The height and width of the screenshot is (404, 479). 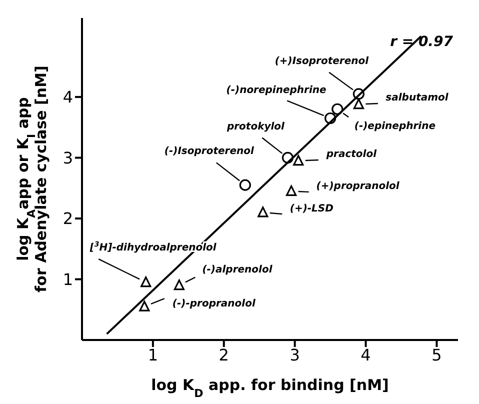 I want to click on annotation: (-)alprenolol, so click(x=237, y=270).